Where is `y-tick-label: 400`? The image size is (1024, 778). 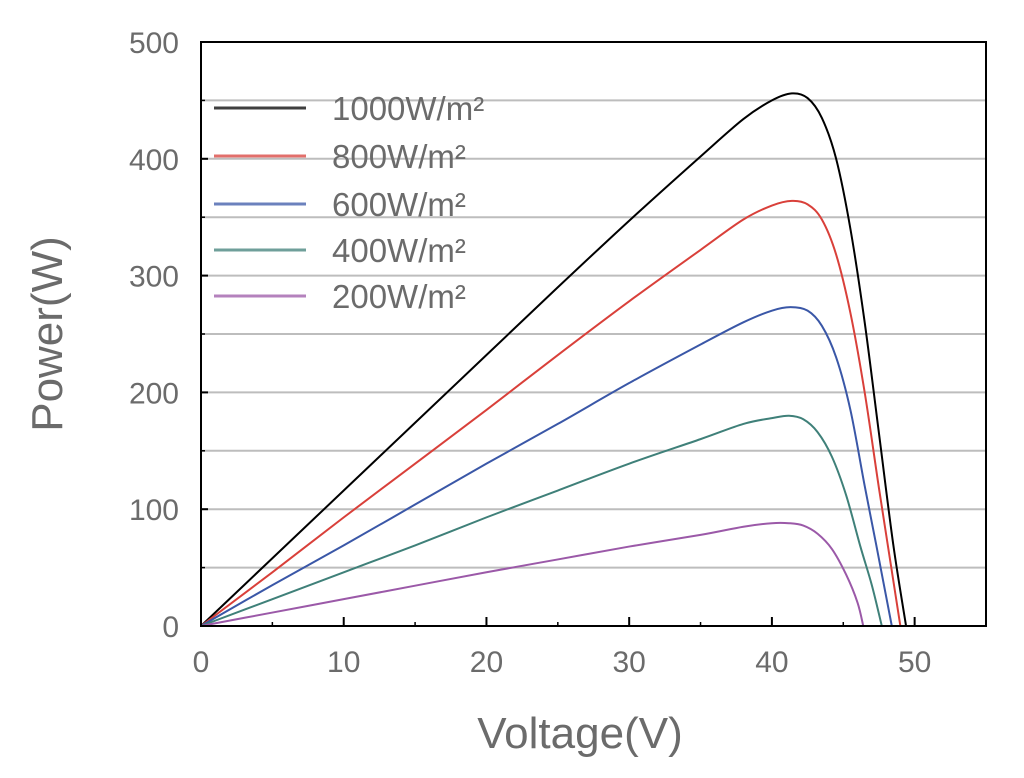 y-tick-label: 400 is located at coordinates (154, 160).